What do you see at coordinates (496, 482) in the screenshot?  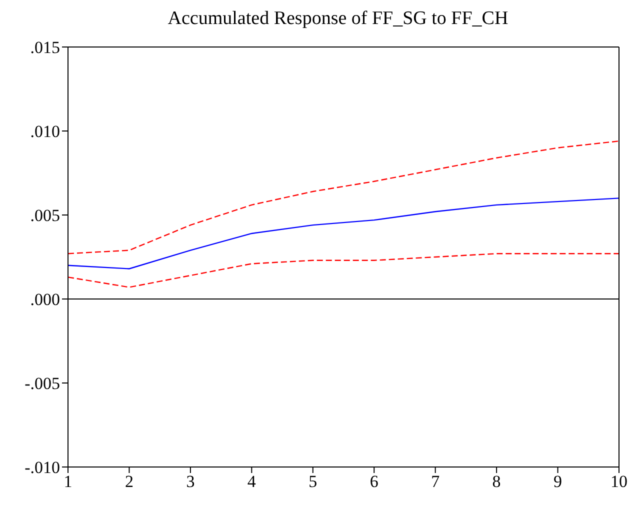 I see `x-tick-label: 8` at bounding box center [496, 482].